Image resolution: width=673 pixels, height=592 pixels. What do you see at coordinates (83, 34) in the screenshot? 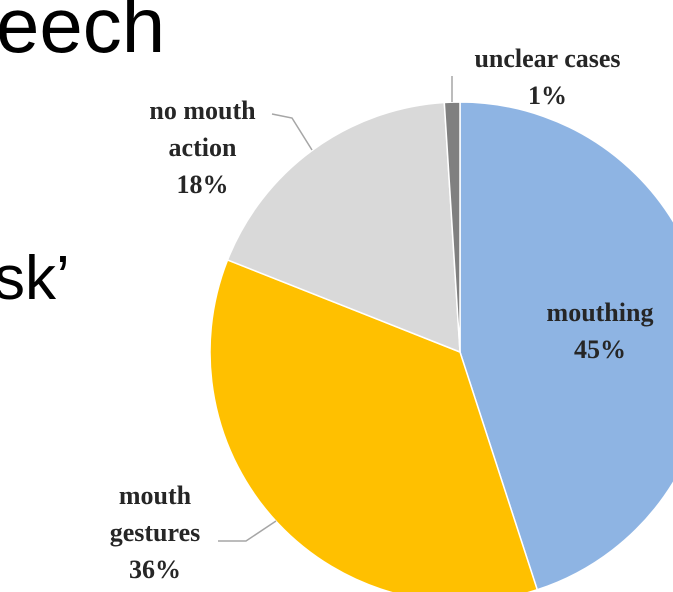
I see `slide-text: eech` at bounding box center [83, 34].